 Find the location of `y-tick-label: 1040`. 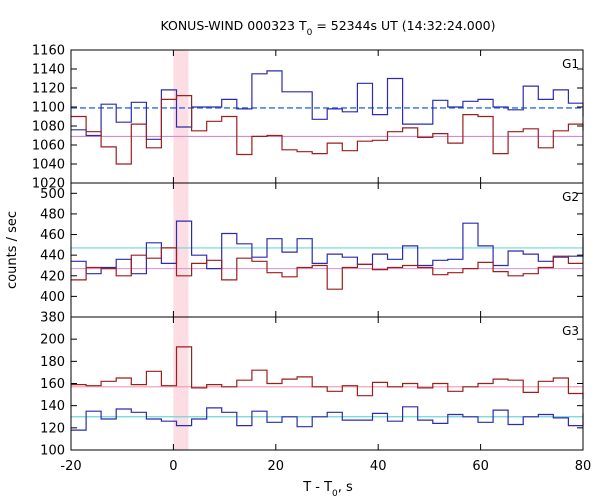

y-tick-label: 1040 is located at coordinates (48, 165).